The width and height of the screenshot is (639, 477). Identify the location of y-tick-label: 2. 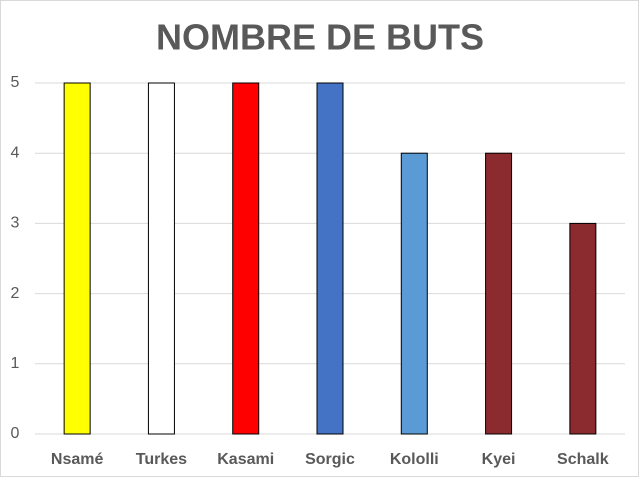
(15, 293).